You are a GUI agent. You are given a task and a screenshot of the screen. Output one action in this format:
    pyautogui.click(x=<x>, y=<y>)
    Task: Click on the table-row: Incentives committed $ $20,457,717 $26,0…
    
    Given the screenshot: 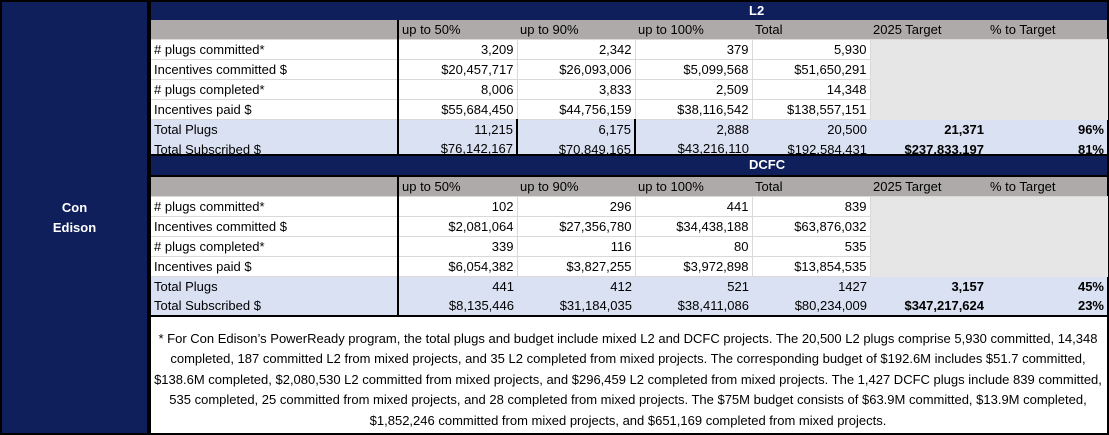 What is the action you would take?
    pyautogui.click(x=629, y=69)
    